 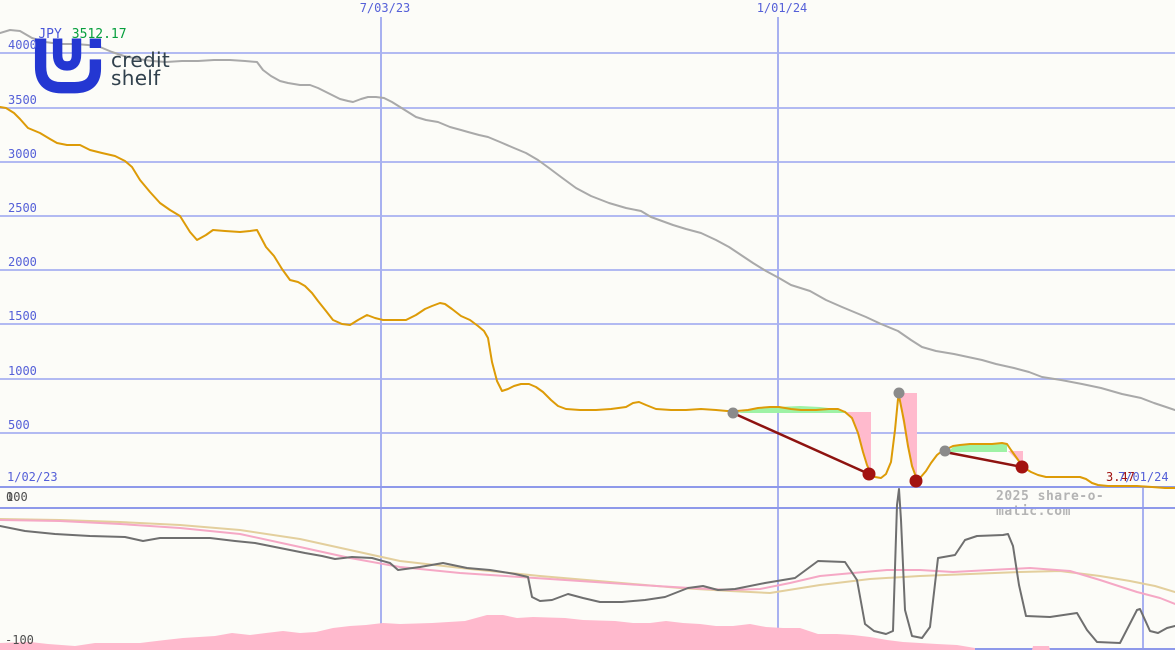 What do you see at coordinates (136, 78) in the screenshot?
I see `logo-word-shelf: shelf` at bounding box center [136, 78].